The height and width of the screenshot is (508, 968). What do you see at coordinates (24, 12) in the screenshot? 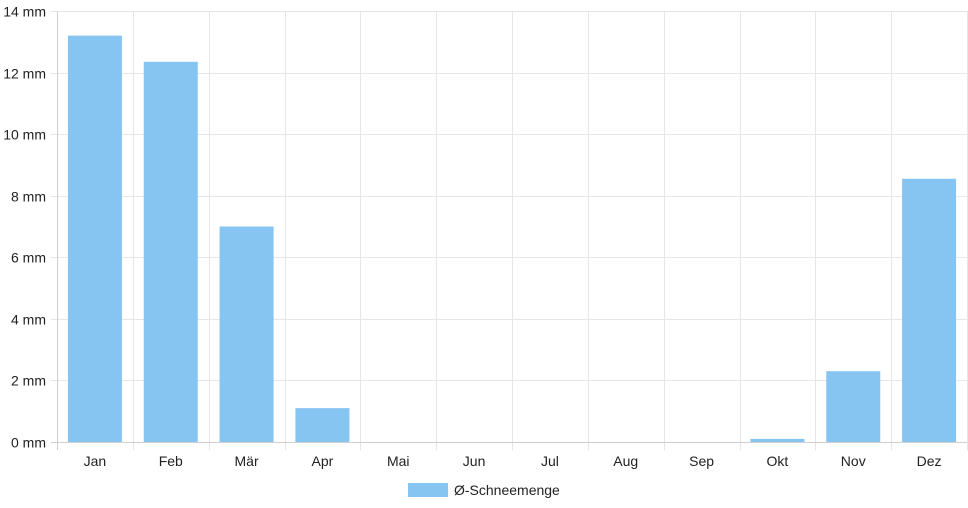
I see `y-tick-label: 14 mm` at bounding box center [24, 12].